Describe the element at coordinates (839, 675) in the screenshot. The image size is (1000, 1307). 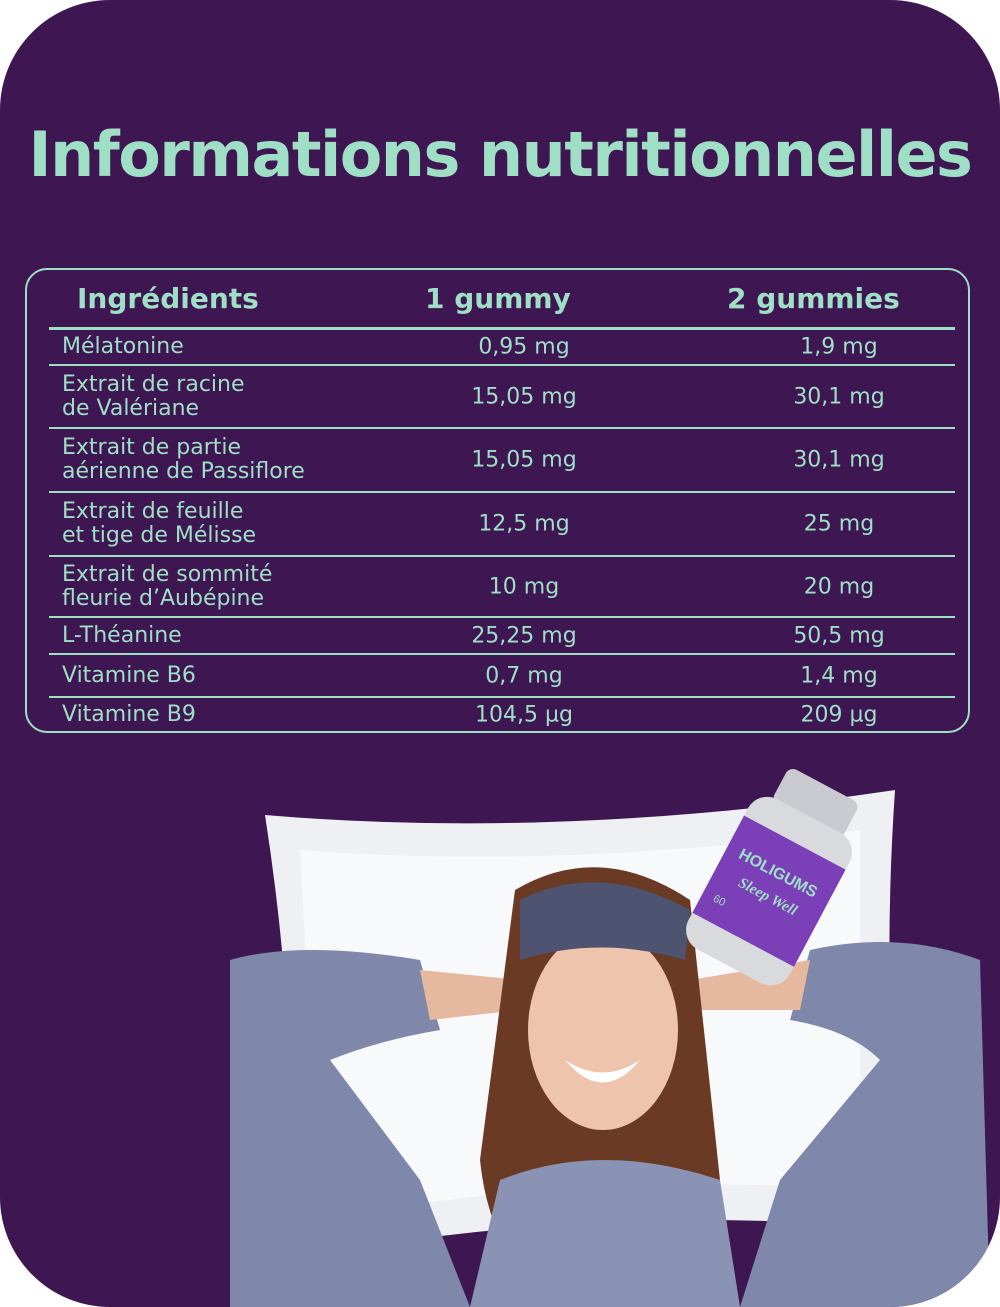
I see `value-2-gummies: 1,4 mg` at that location.